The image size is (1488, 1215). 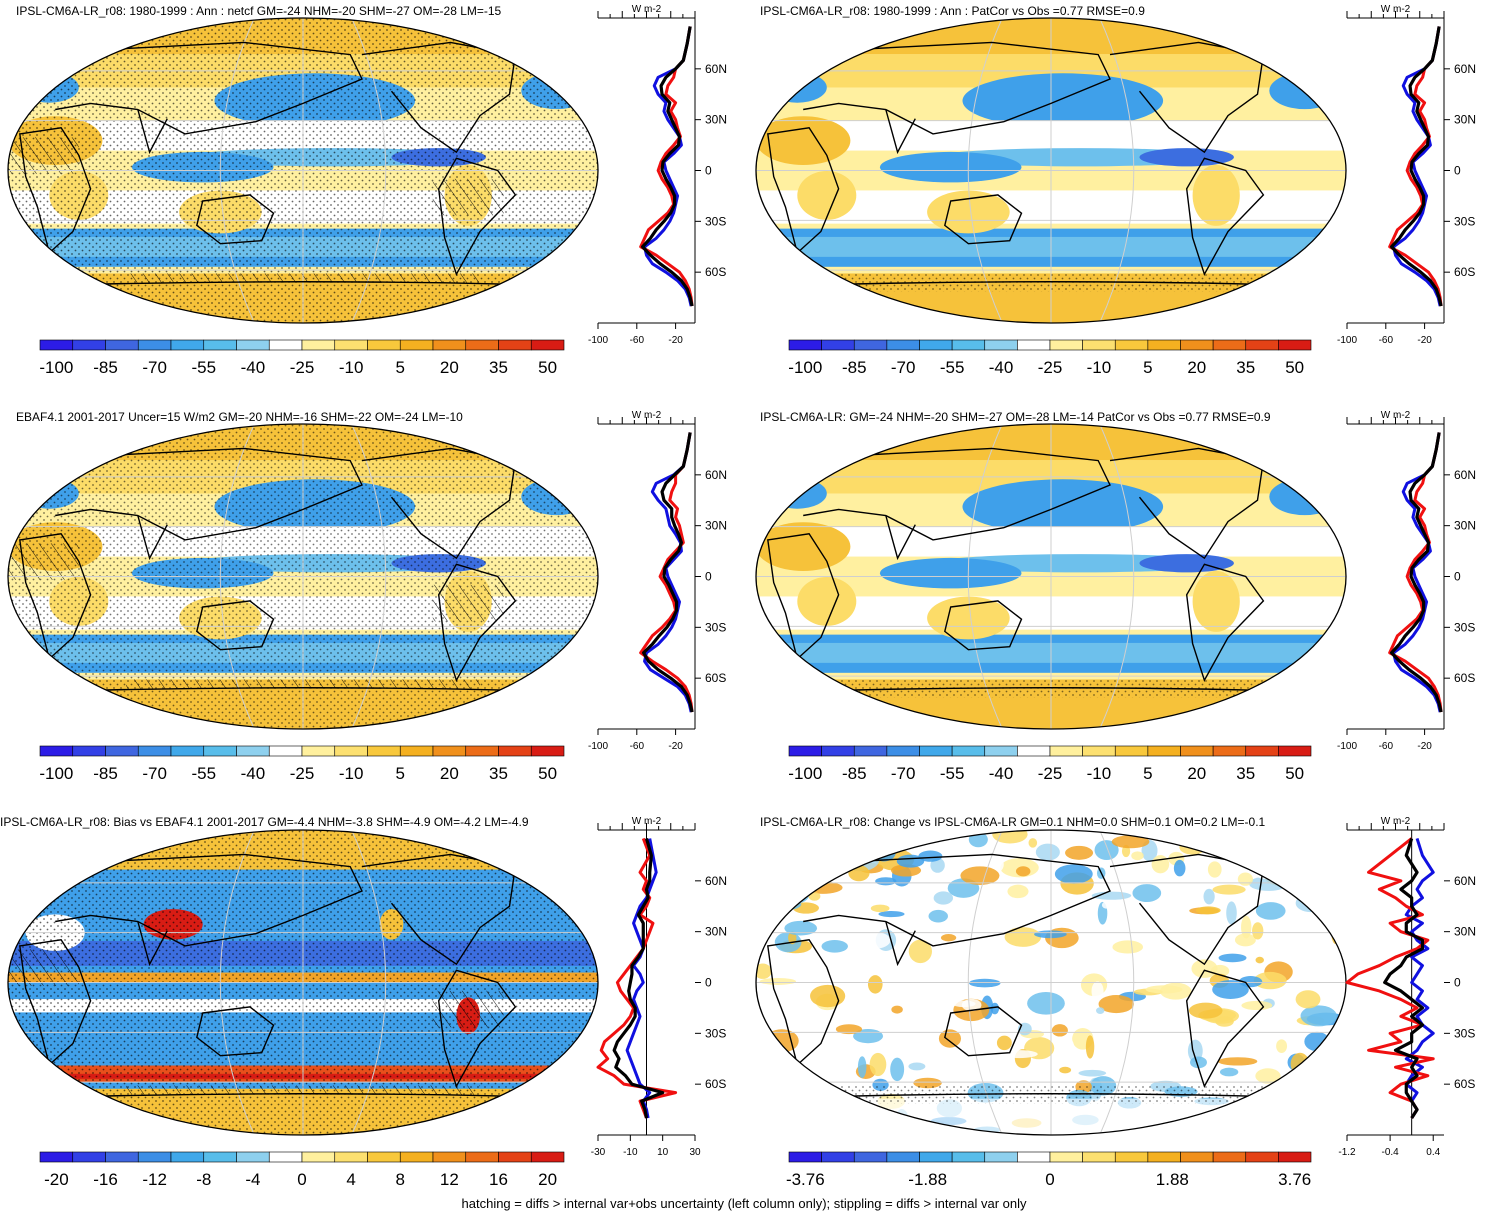 I want to click on colorbar-label: 1.88, so click(x=1172, y=1179).